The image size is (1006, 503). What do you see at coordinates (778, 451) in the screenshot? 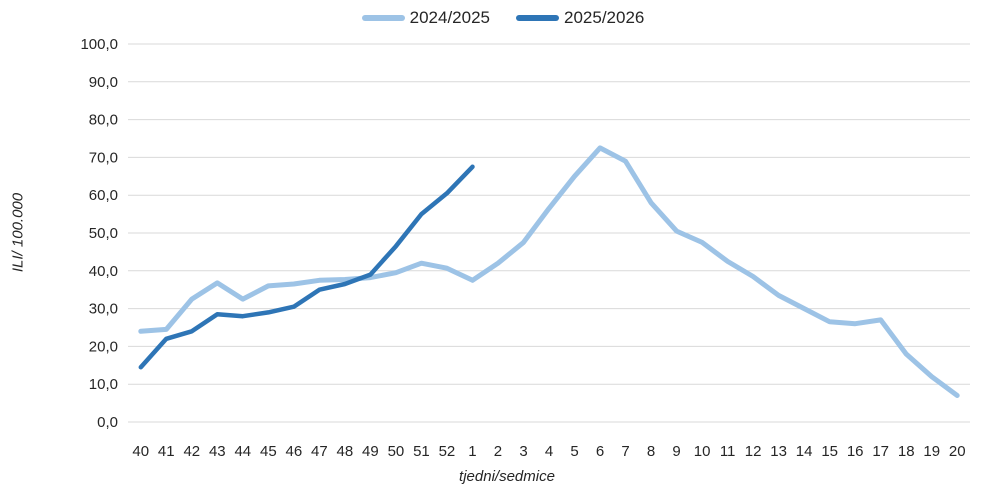
I see `x-tick-label: 13` at bounding box center [778, 451].